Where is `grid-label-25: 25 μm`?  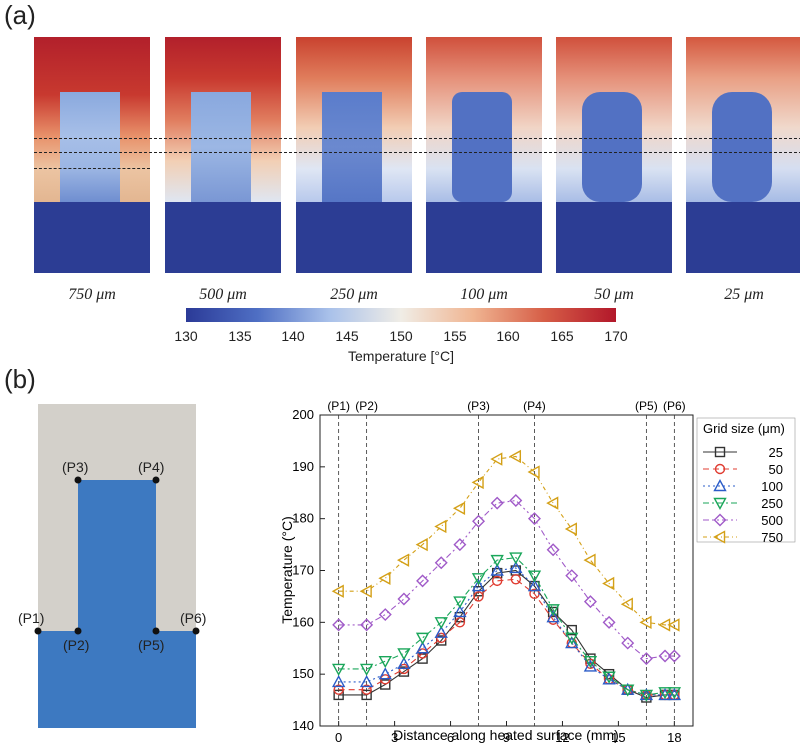
grid-label-25: 25 μm is located at coordinates (744, 294).